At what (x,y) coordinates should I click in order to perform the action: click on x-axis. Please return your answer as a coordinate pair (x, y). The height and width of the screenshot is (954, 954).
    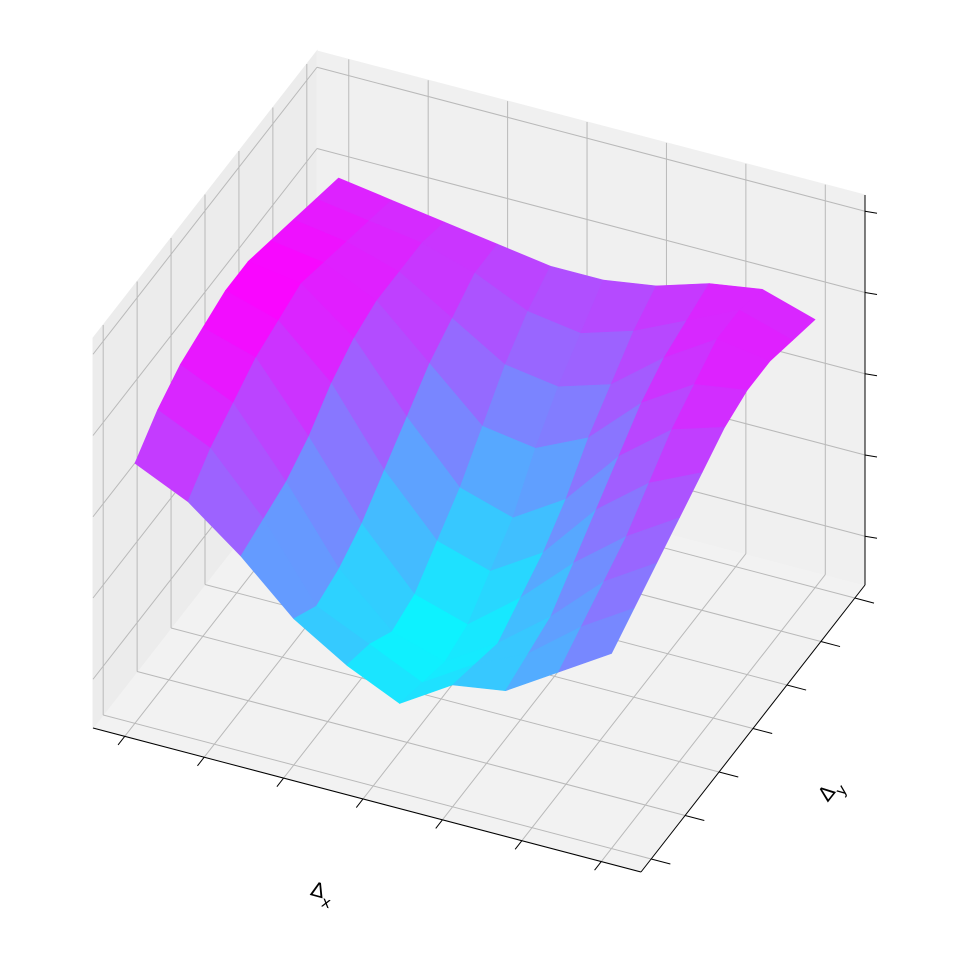
    Looking at the image, I should click on (367, 800).